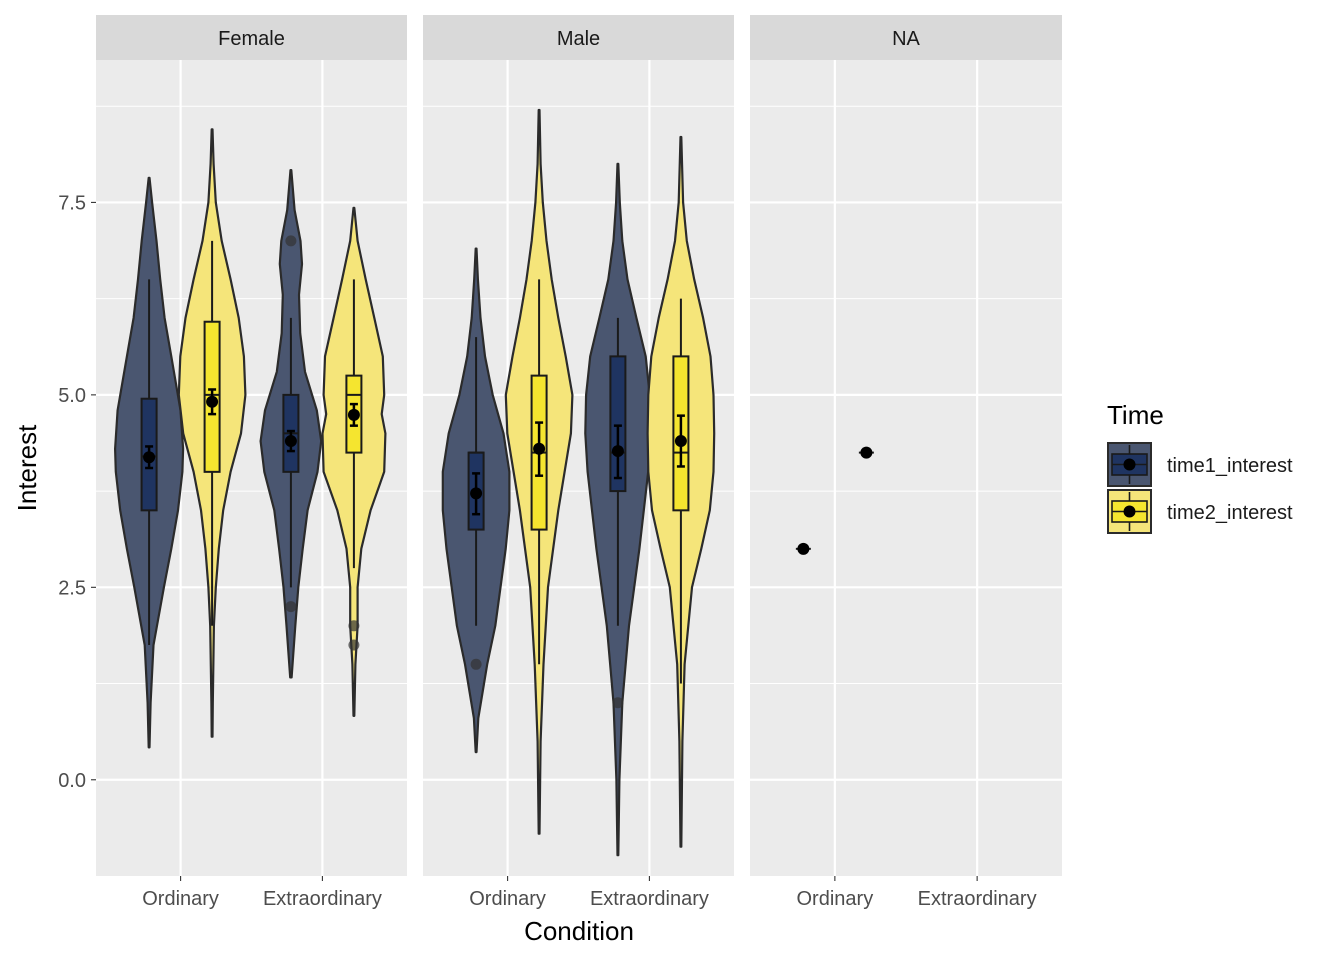 The height and width of the screenshot is (965, 1344). Describe the element at coordinates (291, 424) in the screenshot. I see `violin-group-time1_interest-female-extraordinary` at that location.